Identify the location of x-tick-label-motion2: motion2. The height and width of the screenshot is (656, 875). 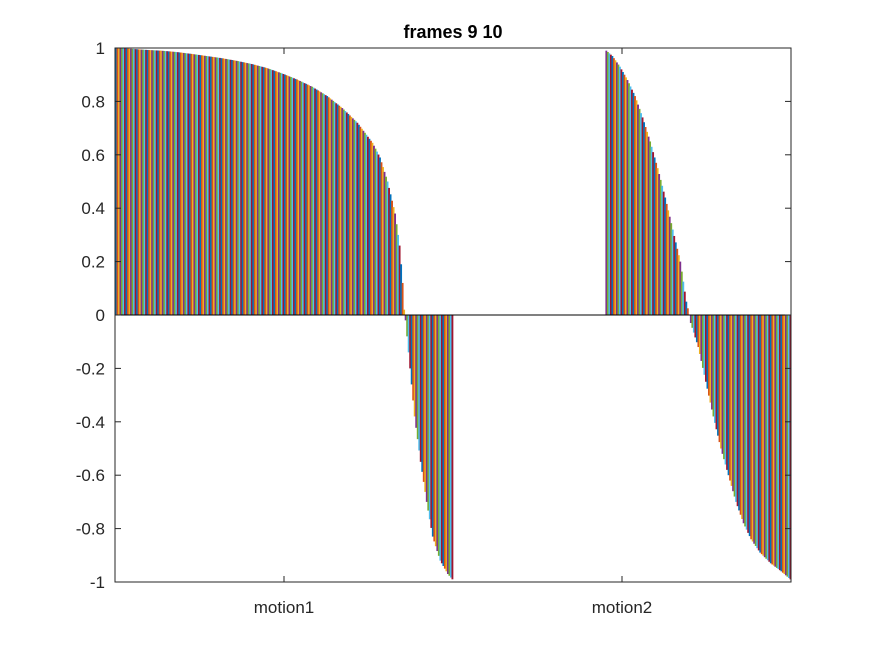
(622, 607).